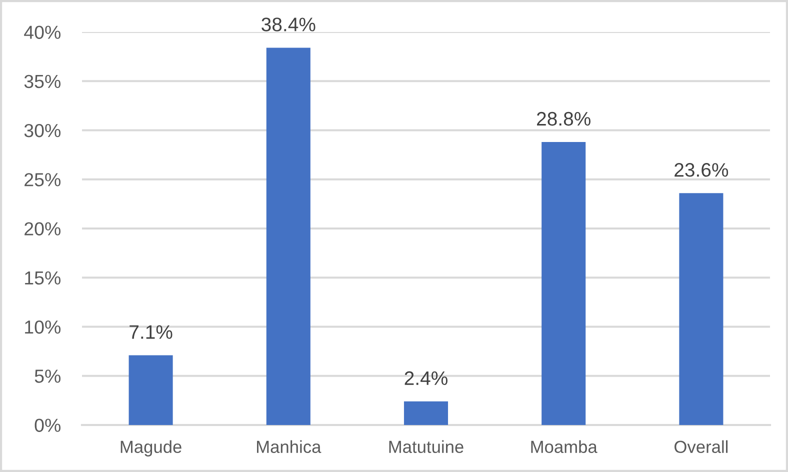  I want to click on y-tick-label: 20%, so click(42, 229).